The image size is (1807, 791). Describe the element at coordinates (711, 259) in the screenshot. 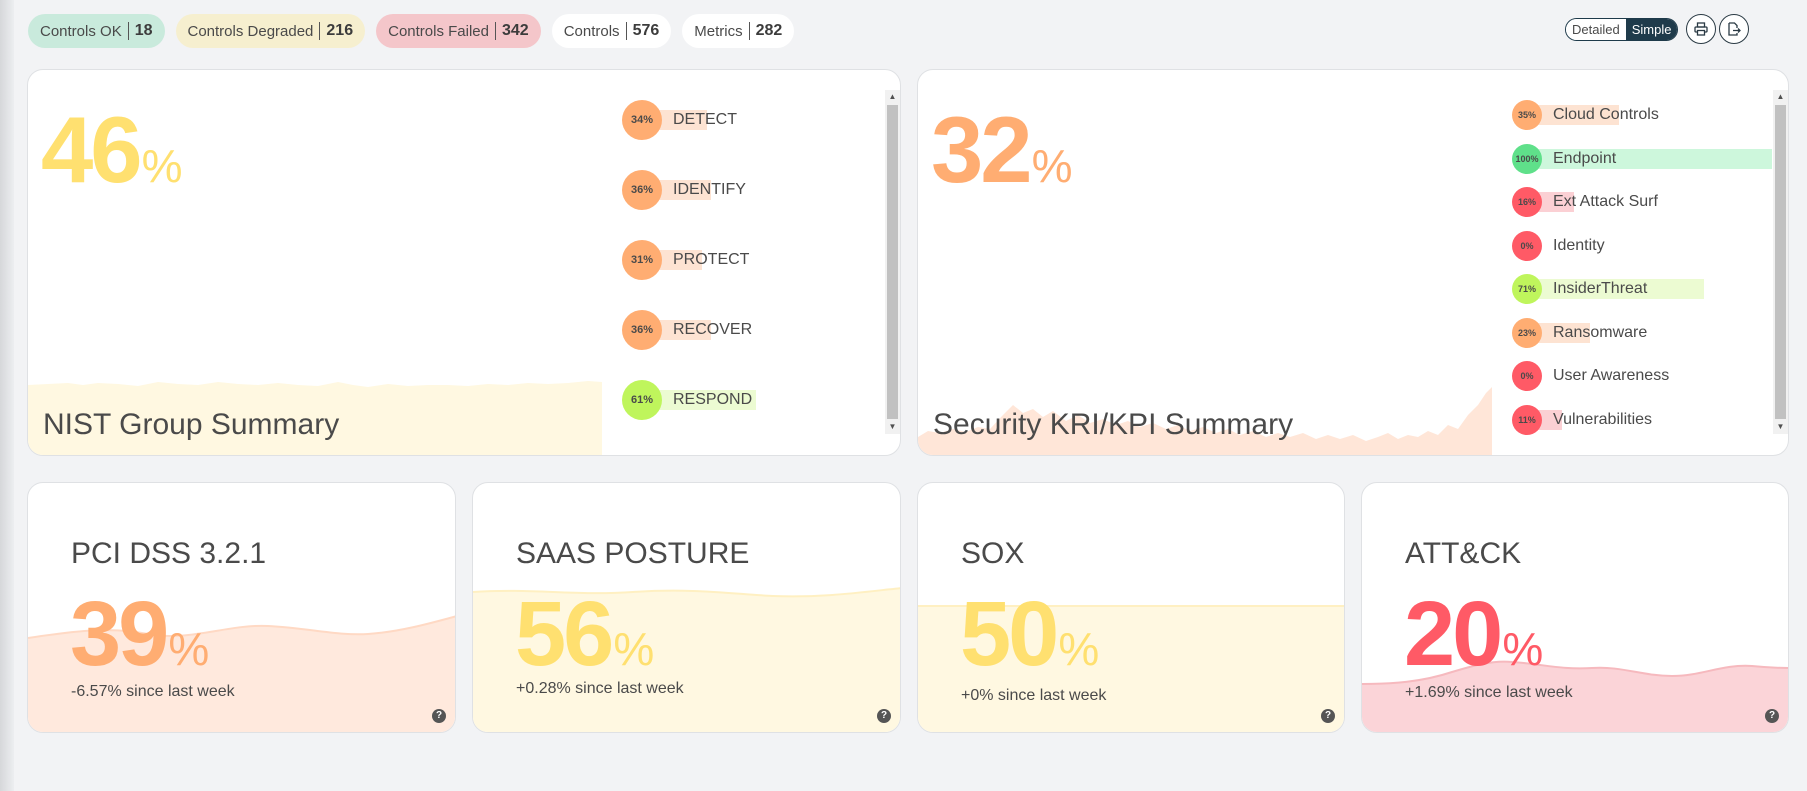

I see `item-label: PROTECT` at that location.